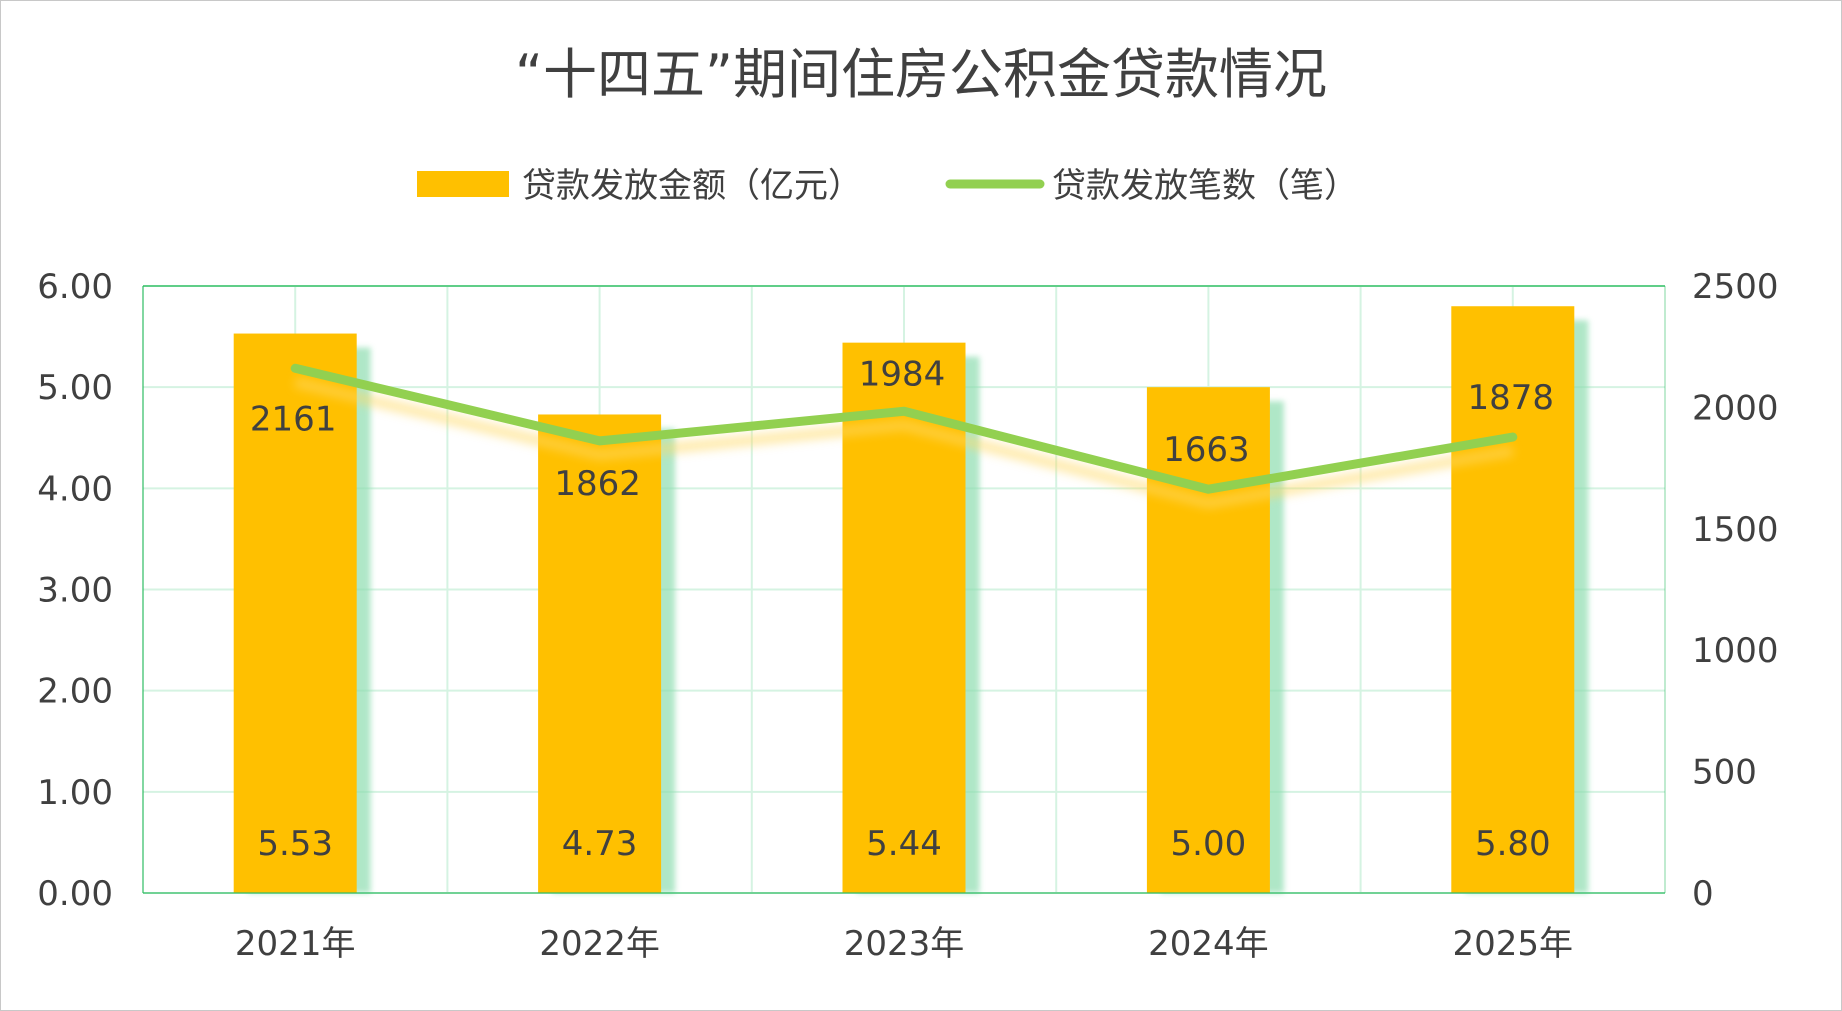 This screenshot has height=1011, width=1842. Describe the element at coordinates (921, 74) in the screenshot. I see `chart-title: “十四五”期间住房公积金贷款情况` at that location.